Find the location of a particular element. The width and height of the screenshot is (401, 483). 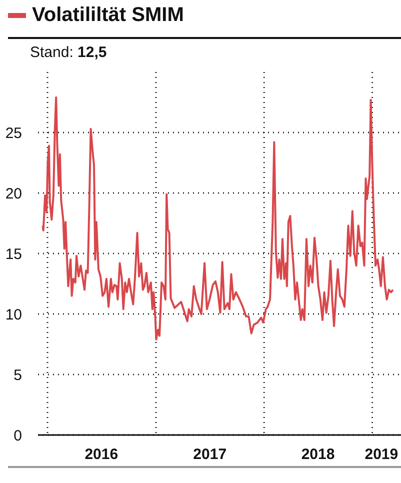

x-tick-label: 2016 is located at coordinates (101, 454).